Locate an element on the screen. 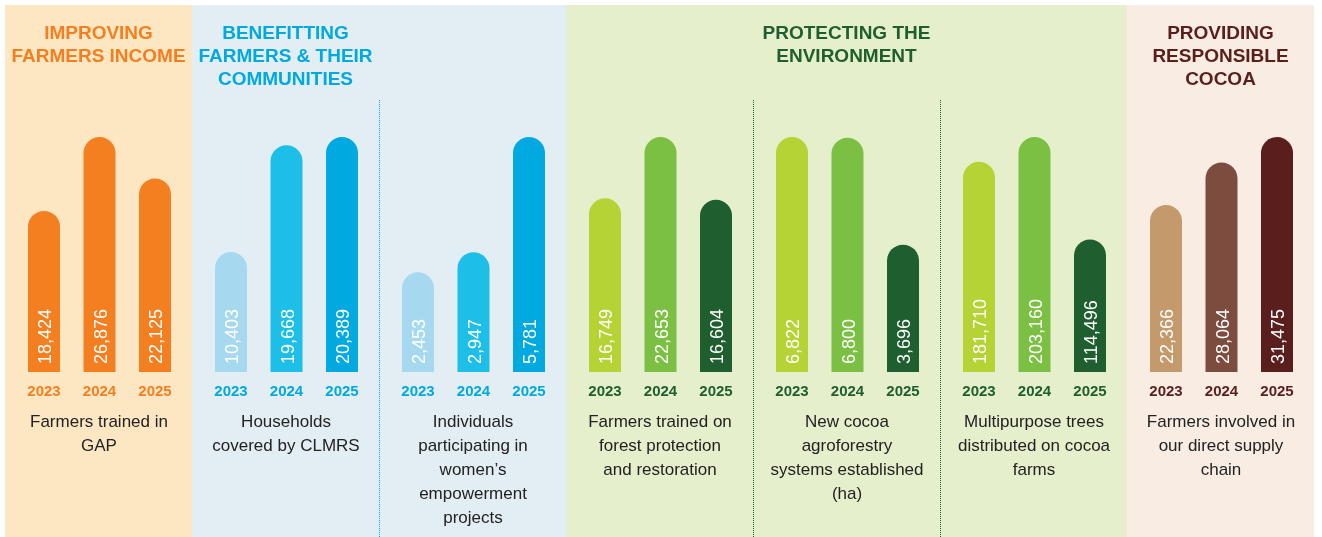  data-label: 5,781 is located at coordinates (530, 341).